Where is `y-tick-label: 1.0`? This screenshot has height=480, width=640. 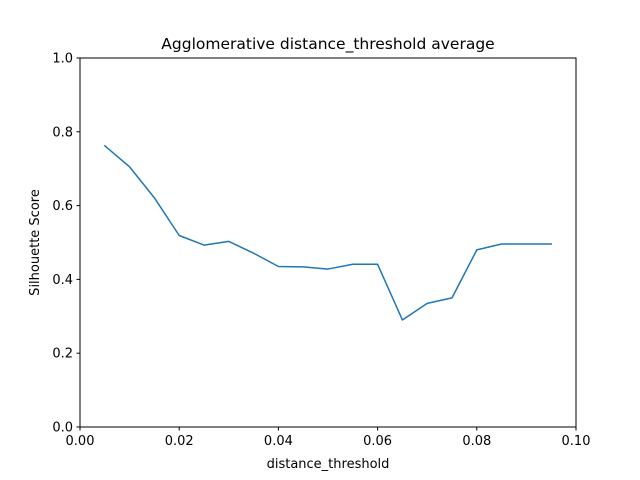
y-tick-label: 1.0 is located at coordinates (62, 59).